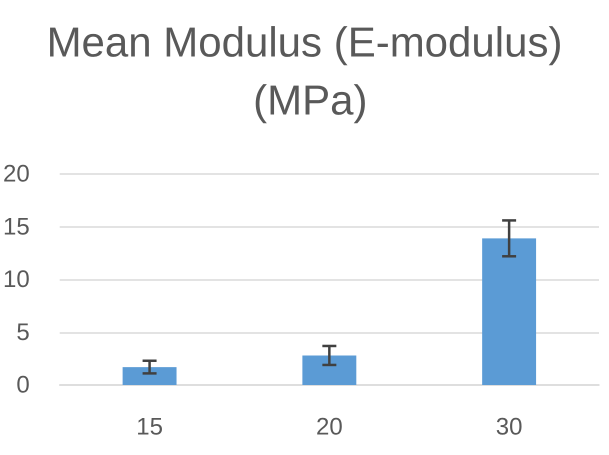 The image size is (609, 455). I want to click on y-tick-label: 0, so click(23, 385).